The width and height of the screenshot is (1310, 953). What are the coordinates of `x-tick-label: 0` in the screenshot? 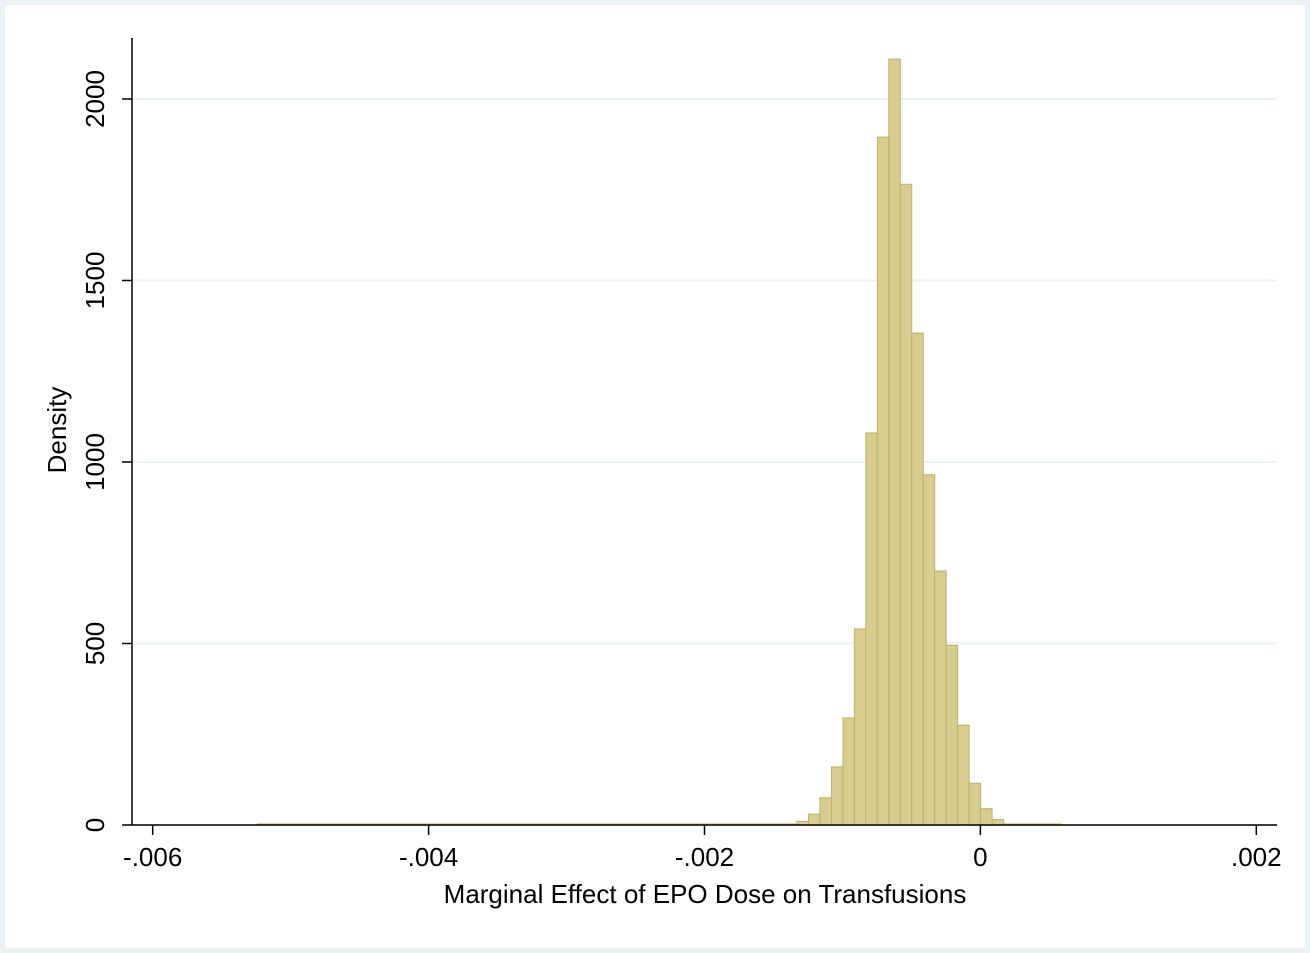 It's located at (980, 857).